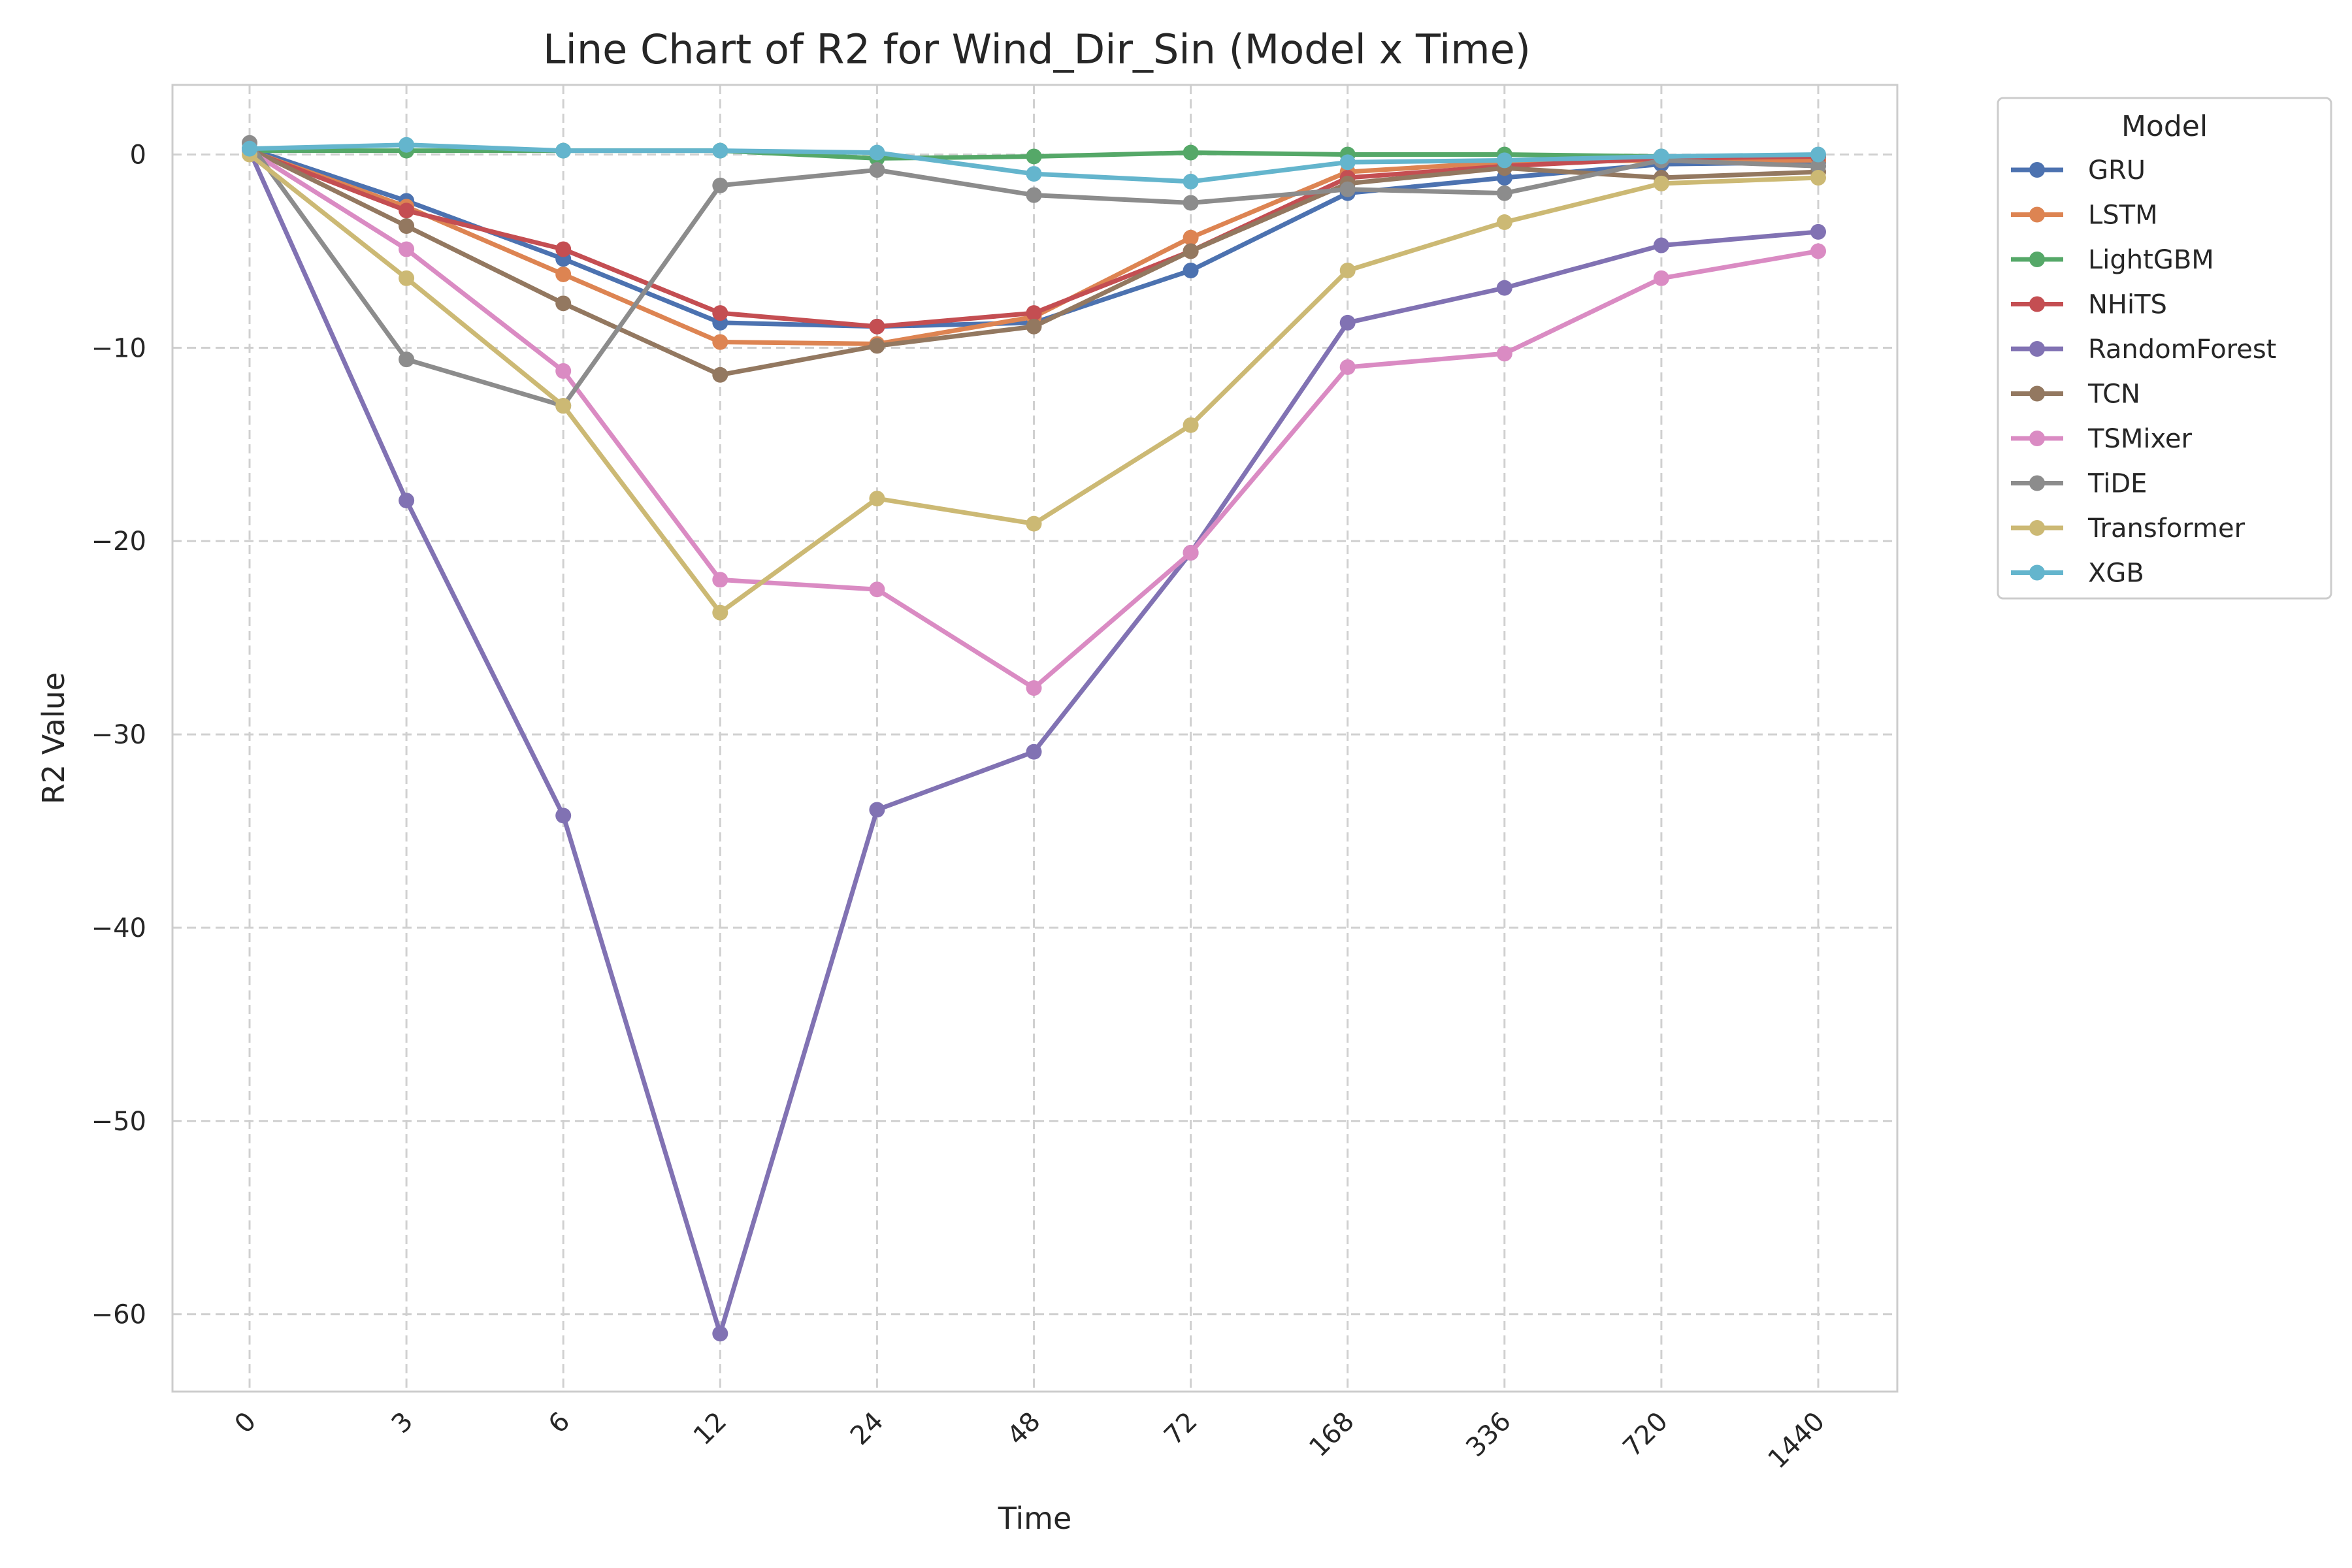 The width and height of the screenshot is (2352, 1568). I want to click on series-xgb, so click(1034, 163).